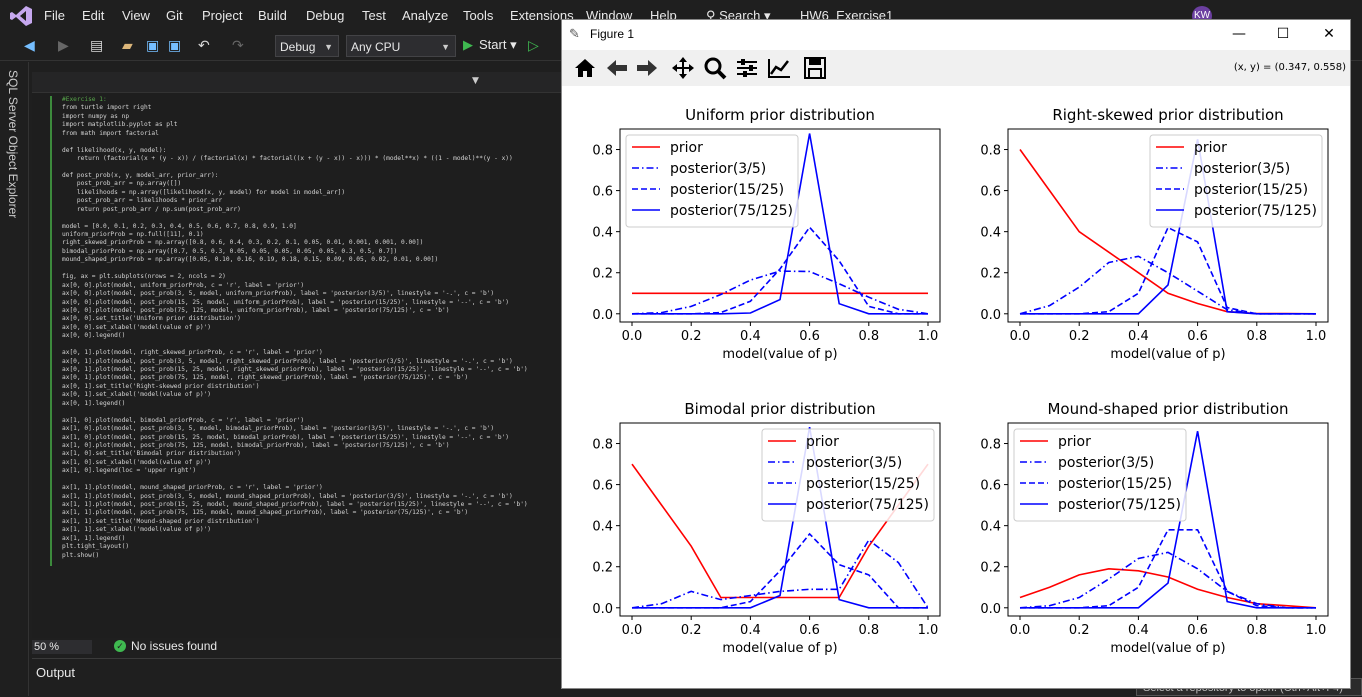 Image resolution: width=1362 pixels, height=697 pixels. What do you see at coordinates (137, 327) in the screenshot?
I see `code-line: ax[0, 0].set_xlabel('model(value of p)')` at bounding box center [137, 327].